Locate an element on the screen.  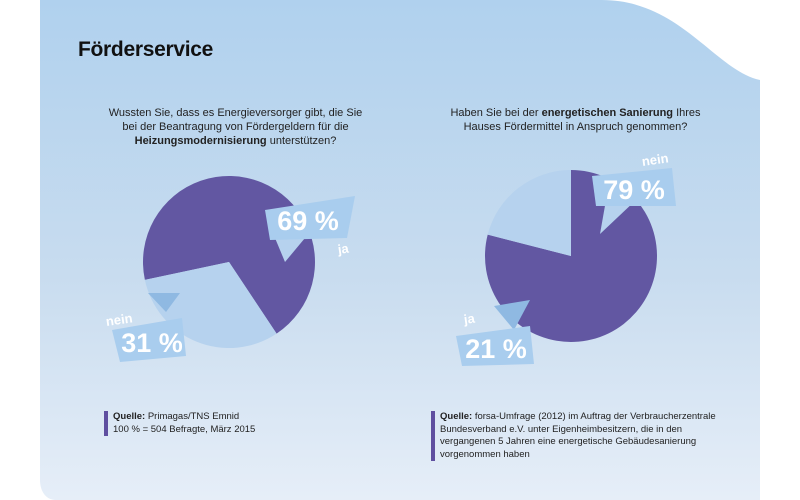
slice-label-nein: nein is located at coordinates (119, 319).